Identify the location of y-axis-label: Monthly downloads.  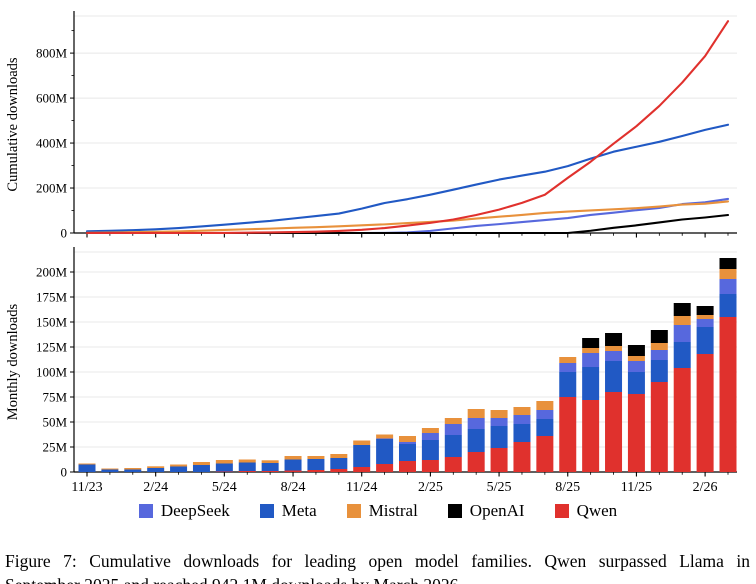
(13, 361).